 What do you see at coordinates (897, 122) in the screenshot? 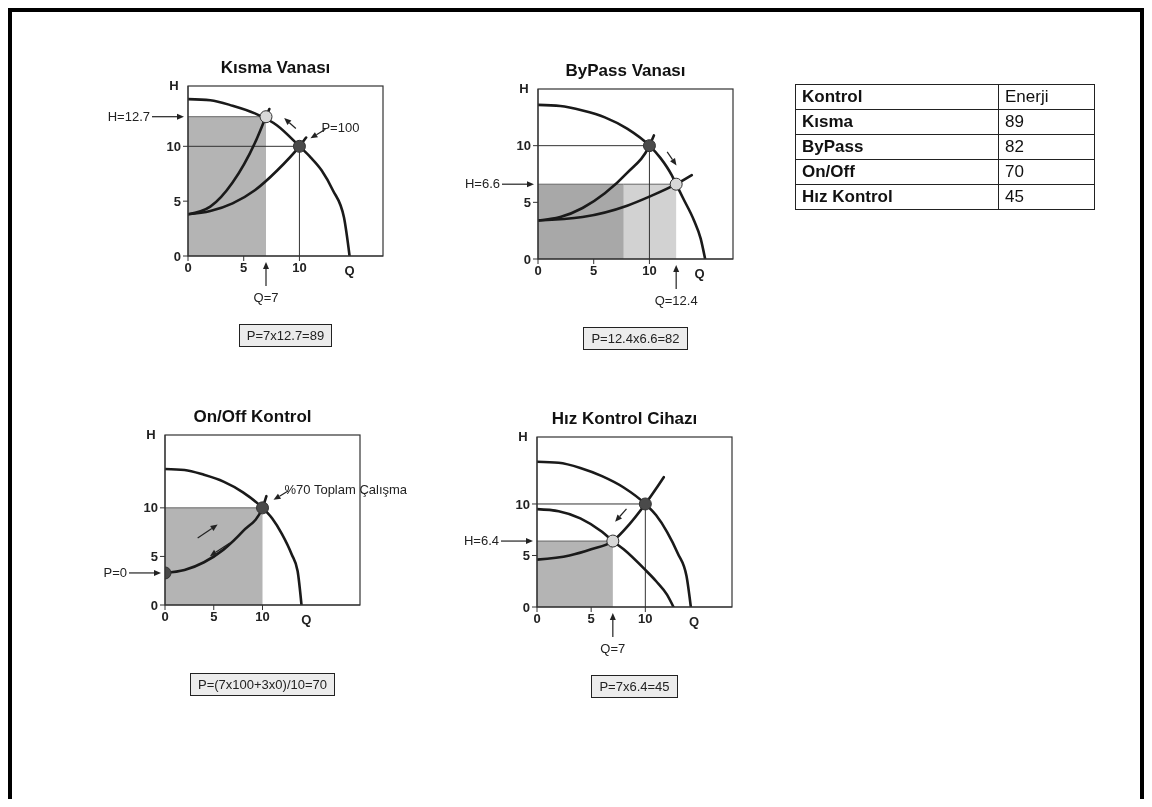
I see `category-label: Kısma` at bounding box center [897, 122].